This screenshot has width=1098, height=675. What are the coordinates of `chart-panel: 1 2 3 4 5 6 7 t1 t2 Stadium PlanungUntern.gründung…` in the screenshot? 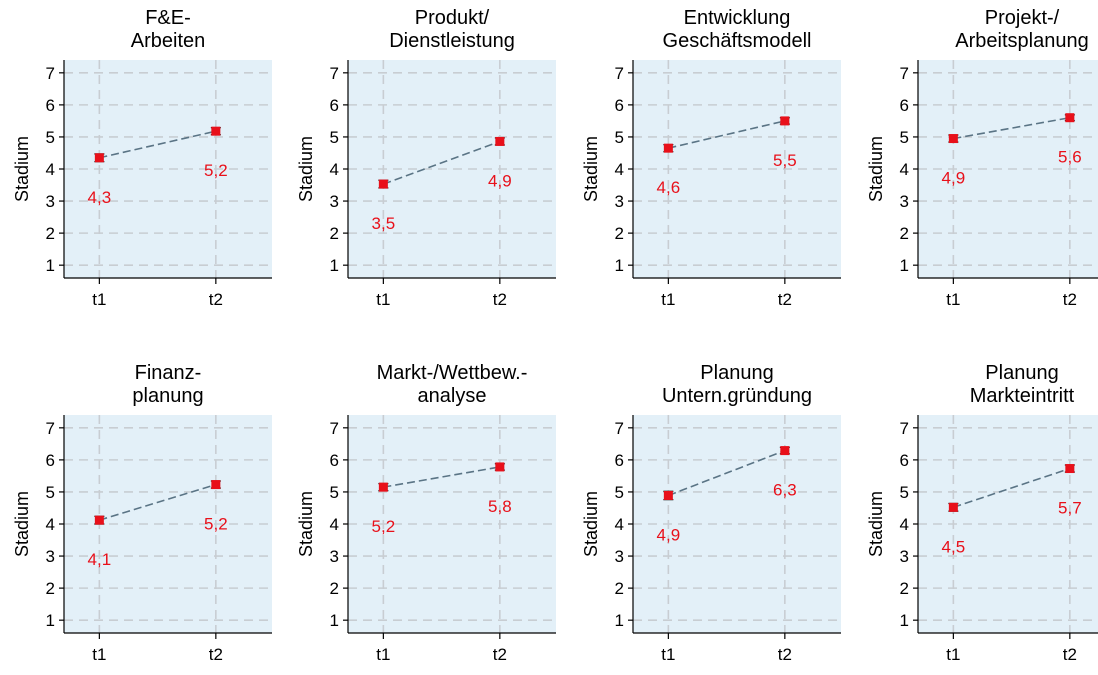 It's located at (711, 513).